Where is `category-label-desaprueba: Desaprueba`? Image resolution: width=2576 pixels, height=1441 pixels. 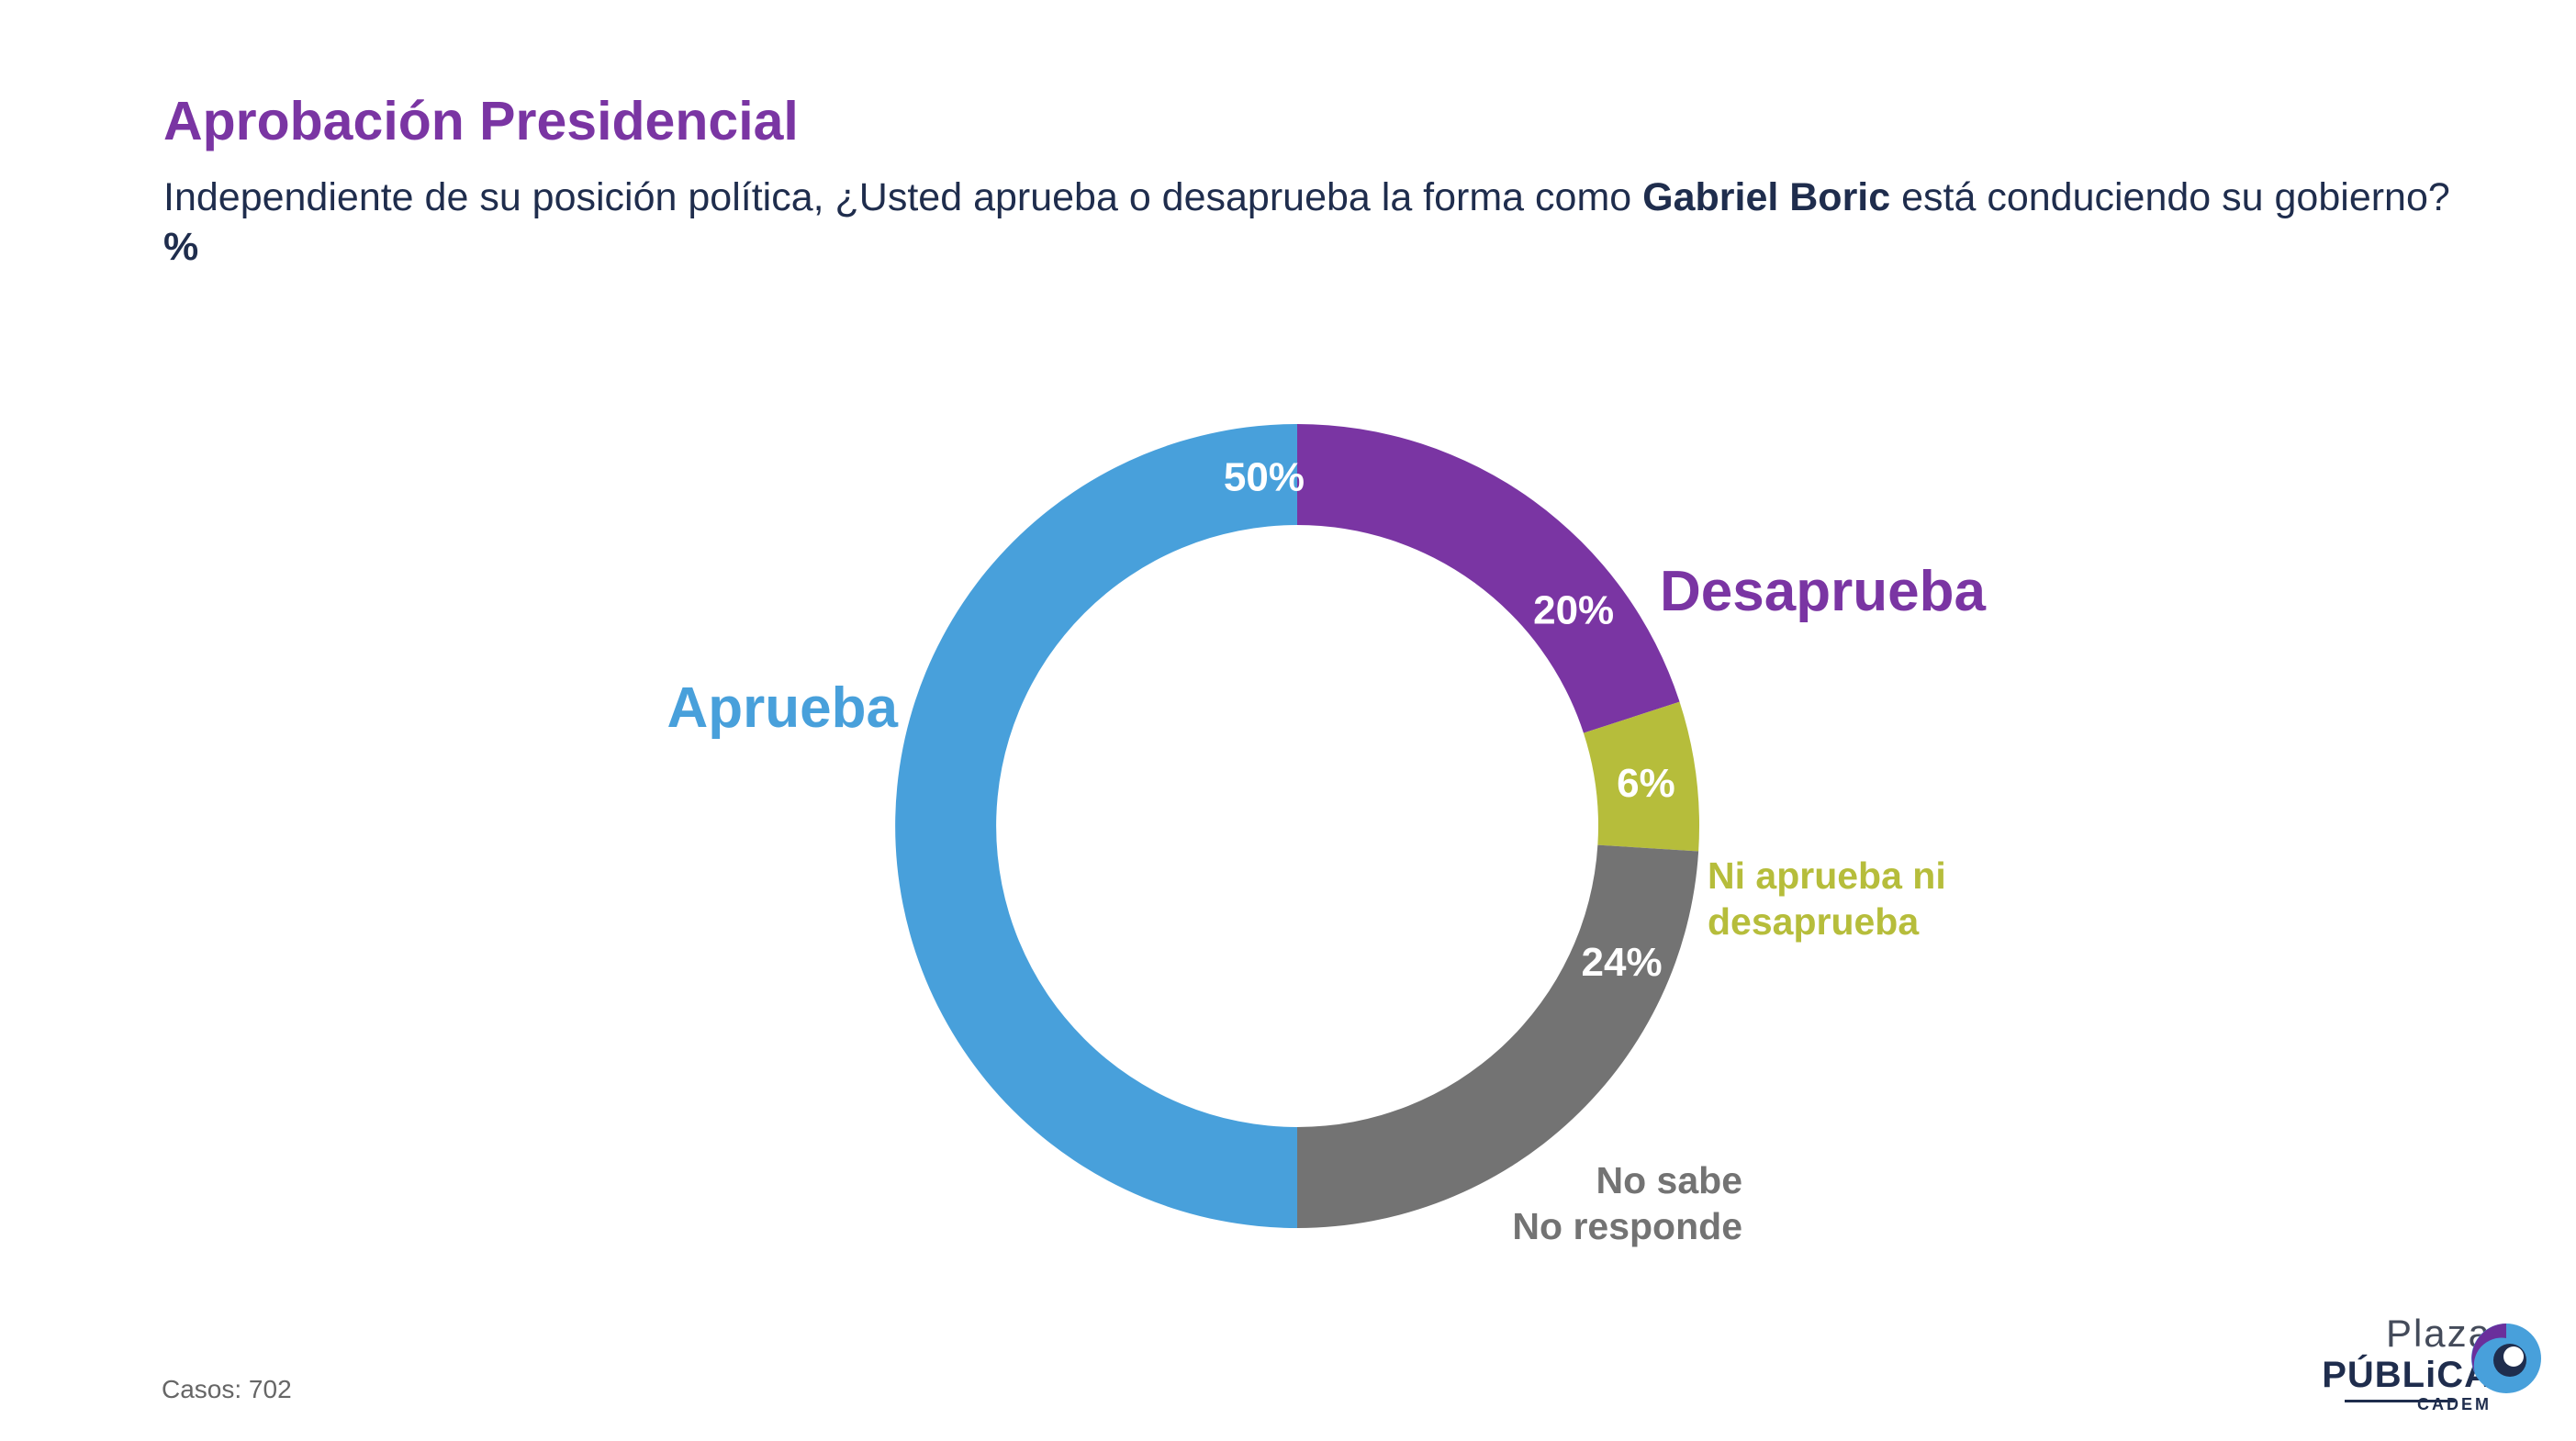 category-label-desaprueba: Desaprueba is located at coordinates (1823, 591).